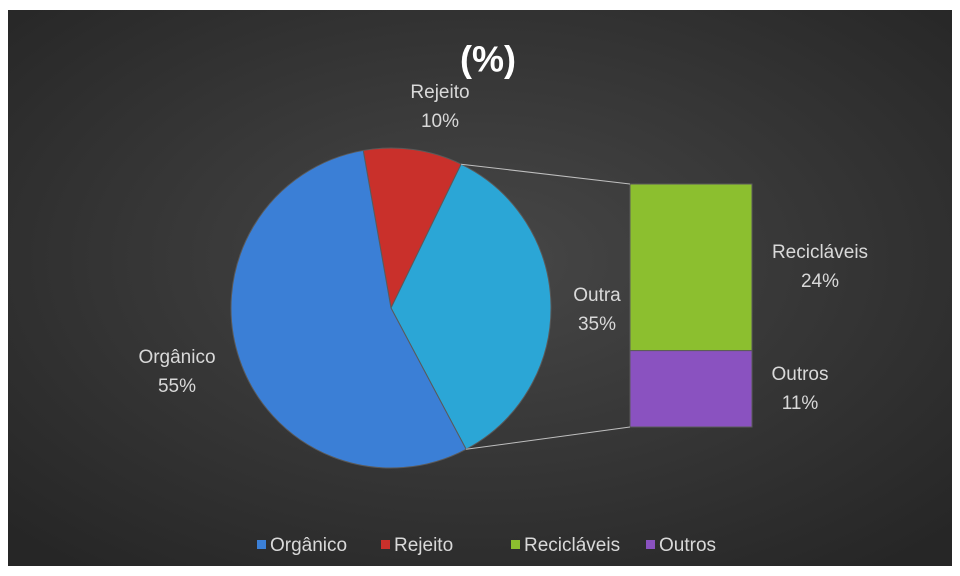 This screenshot has width=960, height=576. Describe the element at coordinates (597, 295) in the screenshot. I see `data-label-name: Outra` at that location.